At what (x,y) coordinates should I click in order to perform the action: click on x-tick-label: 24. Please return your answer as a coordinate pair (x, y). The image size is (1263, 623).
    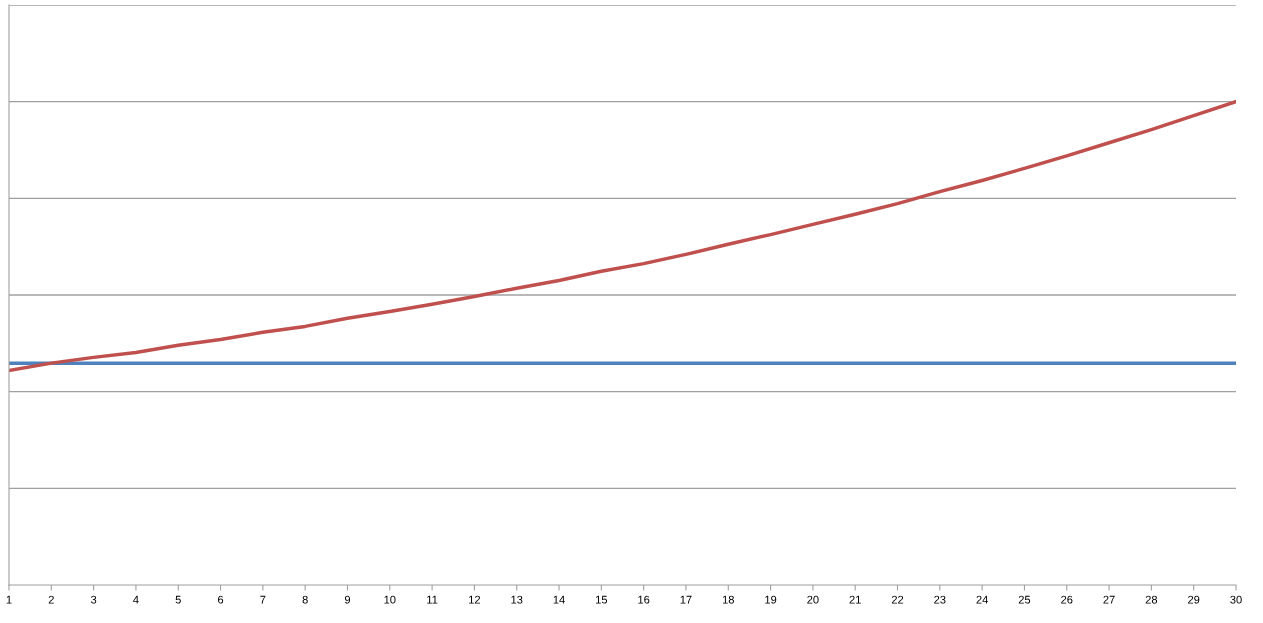
    Looking at the image, I should click on (982, 599).